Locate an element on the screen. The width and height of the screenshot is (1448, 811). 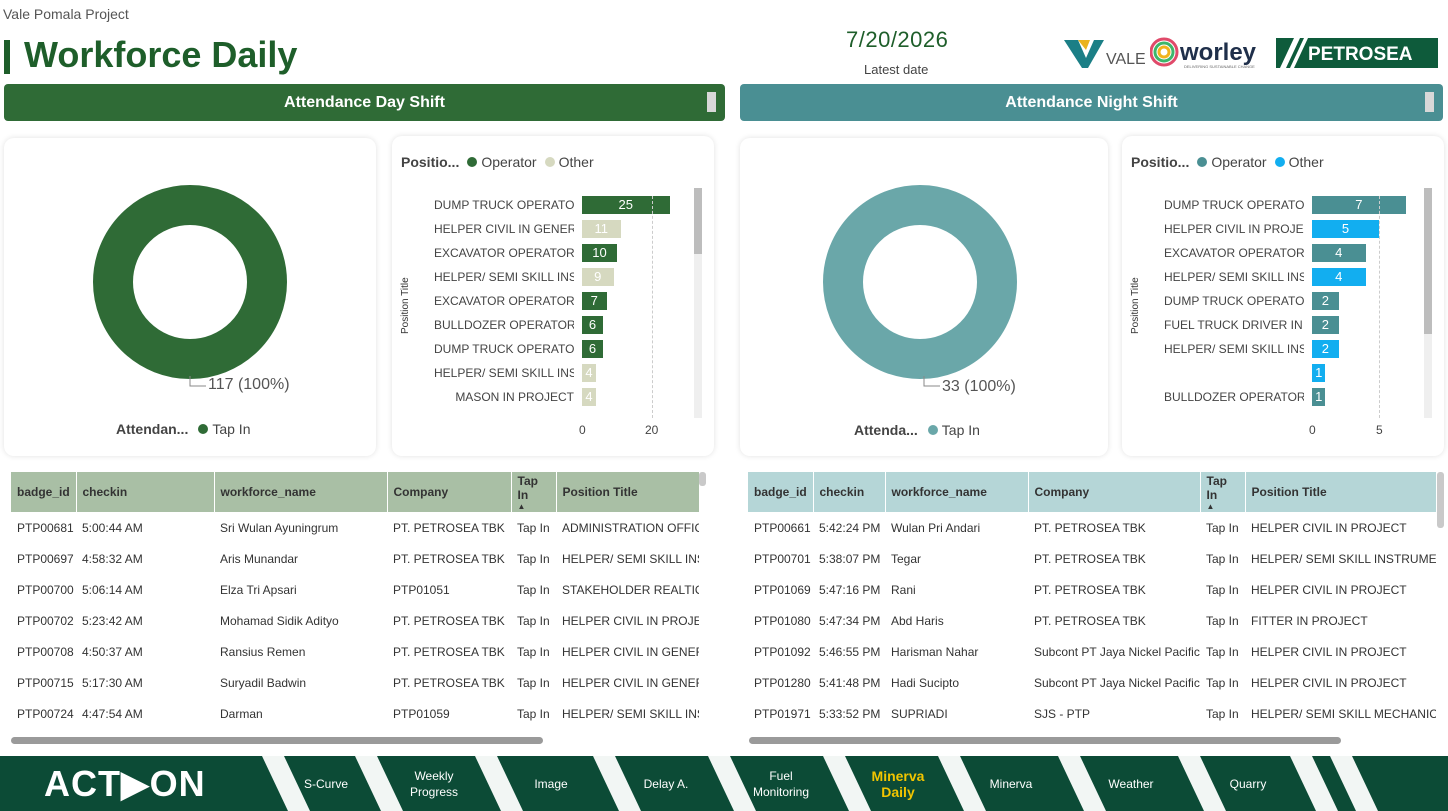
nav-item-delay-a: Delay A. is located at coordinates (666, 783).